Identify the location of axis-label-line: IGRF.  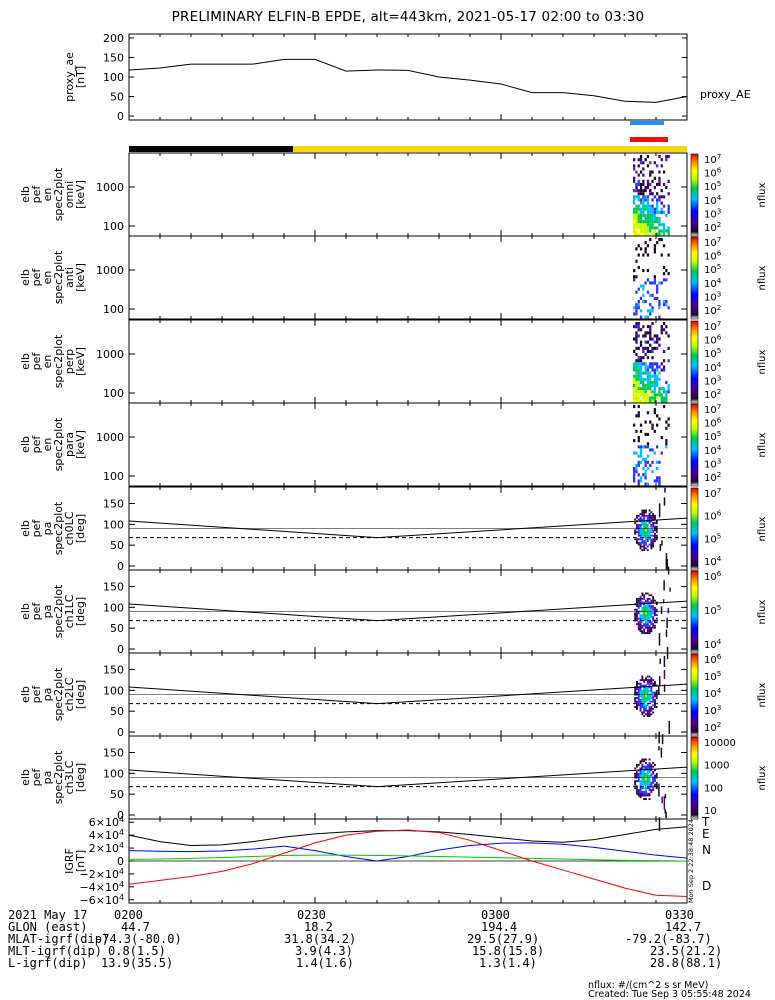
(69, 861).